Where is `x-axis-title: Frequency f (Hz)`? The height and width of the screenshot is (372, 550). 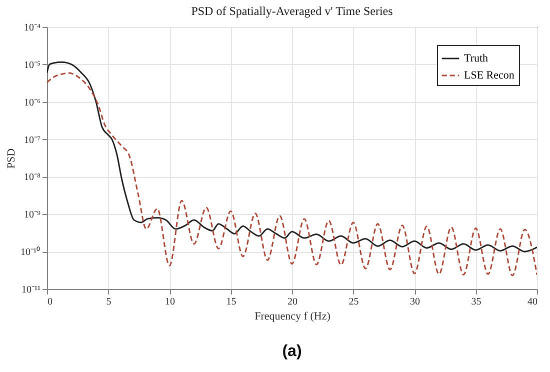 x-axis-title: Frequency f (Hz) is located at coordinates (292, 316).